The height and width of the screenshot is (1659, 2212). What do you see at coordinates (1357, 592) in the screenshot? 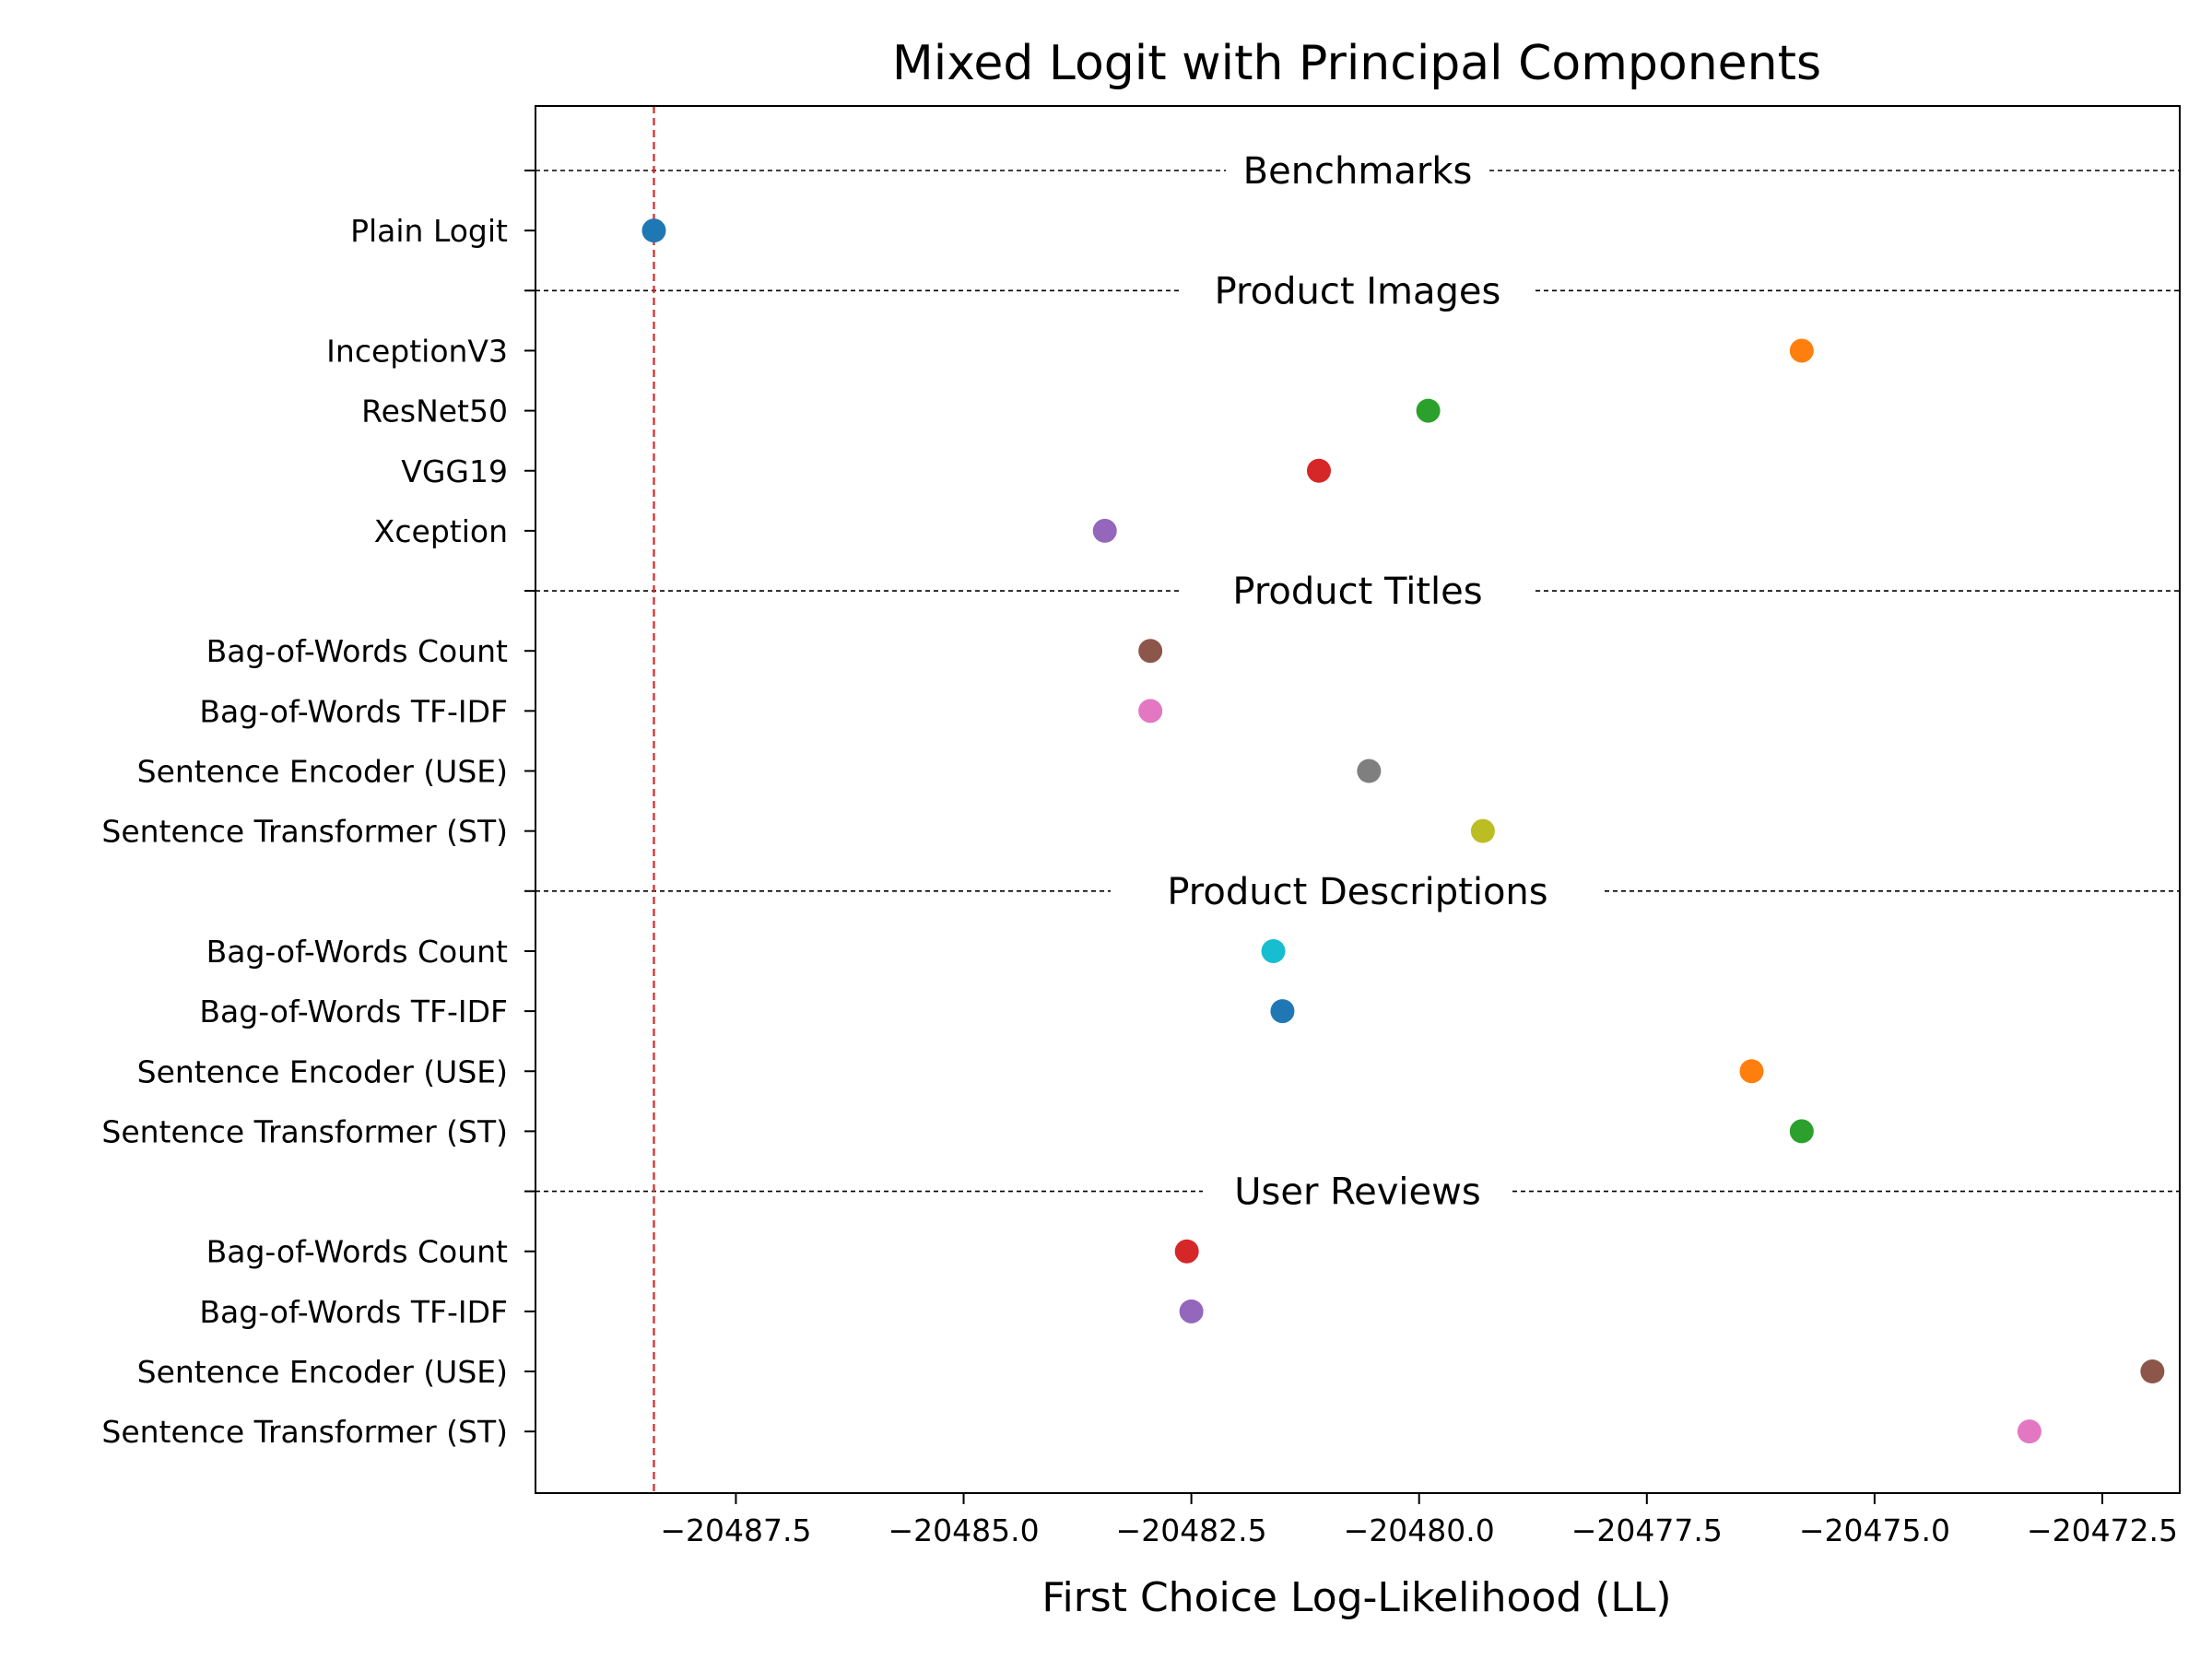
I see `group-label: Product Titles` at bounding box center [1357, 592].